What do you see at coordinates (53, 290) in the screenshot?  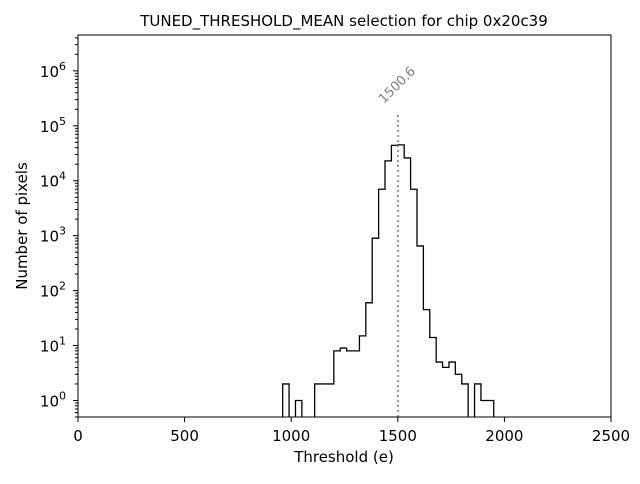 I see `y-tick-label: 10²` at bounding box center [53, 290].